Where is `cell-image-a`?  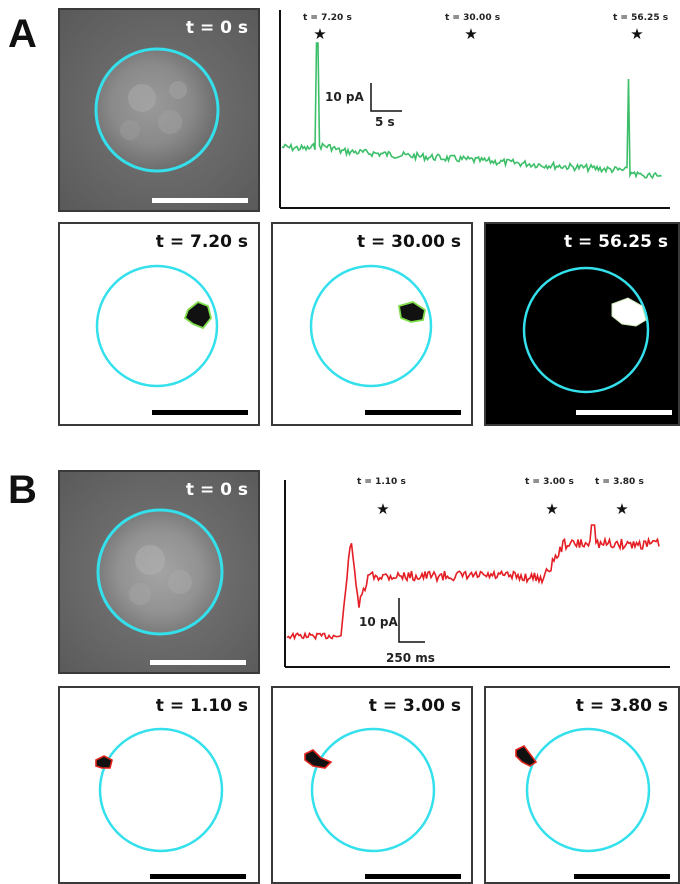 cell-image-a is located at coordinates (159, 110).